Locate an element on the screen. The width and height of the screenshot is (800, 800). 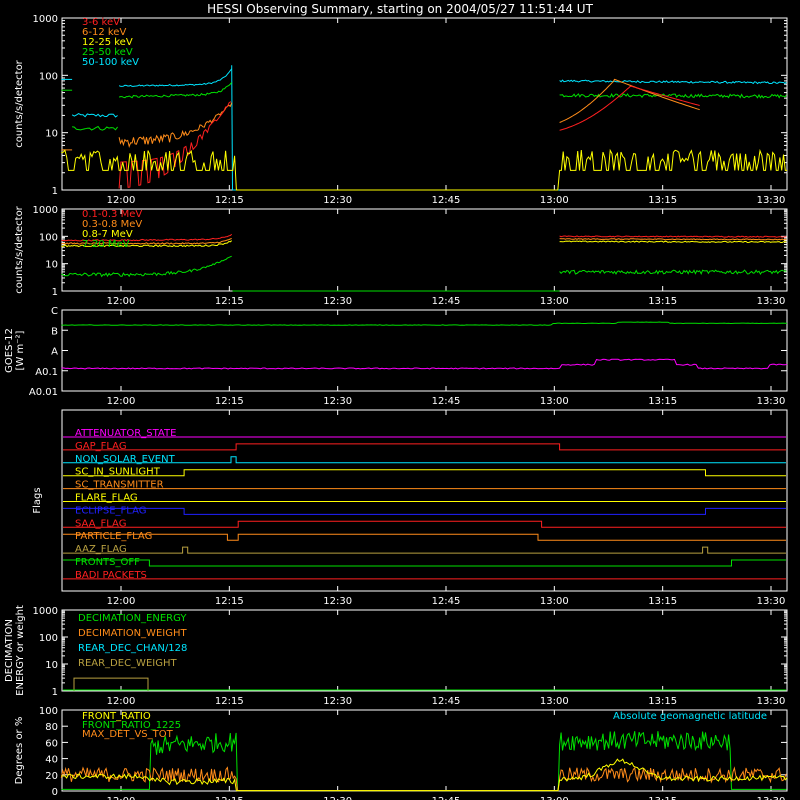
y-tick-label: A is located at coordinates (54, 352).